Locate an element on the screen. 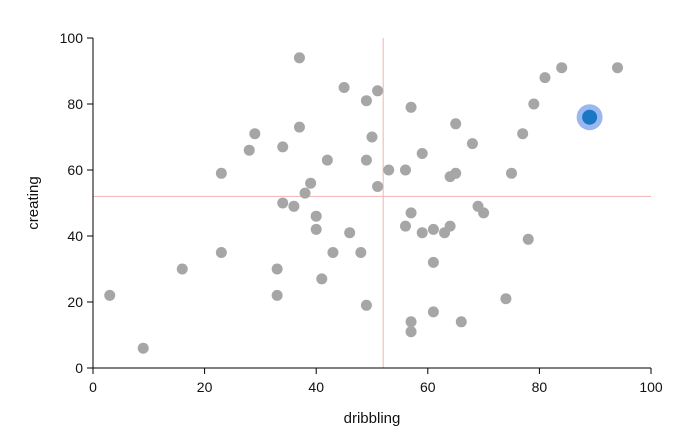 This screenshot has width=690, height=447. x-tick-label: 60 is located at coordinates (428, 387).